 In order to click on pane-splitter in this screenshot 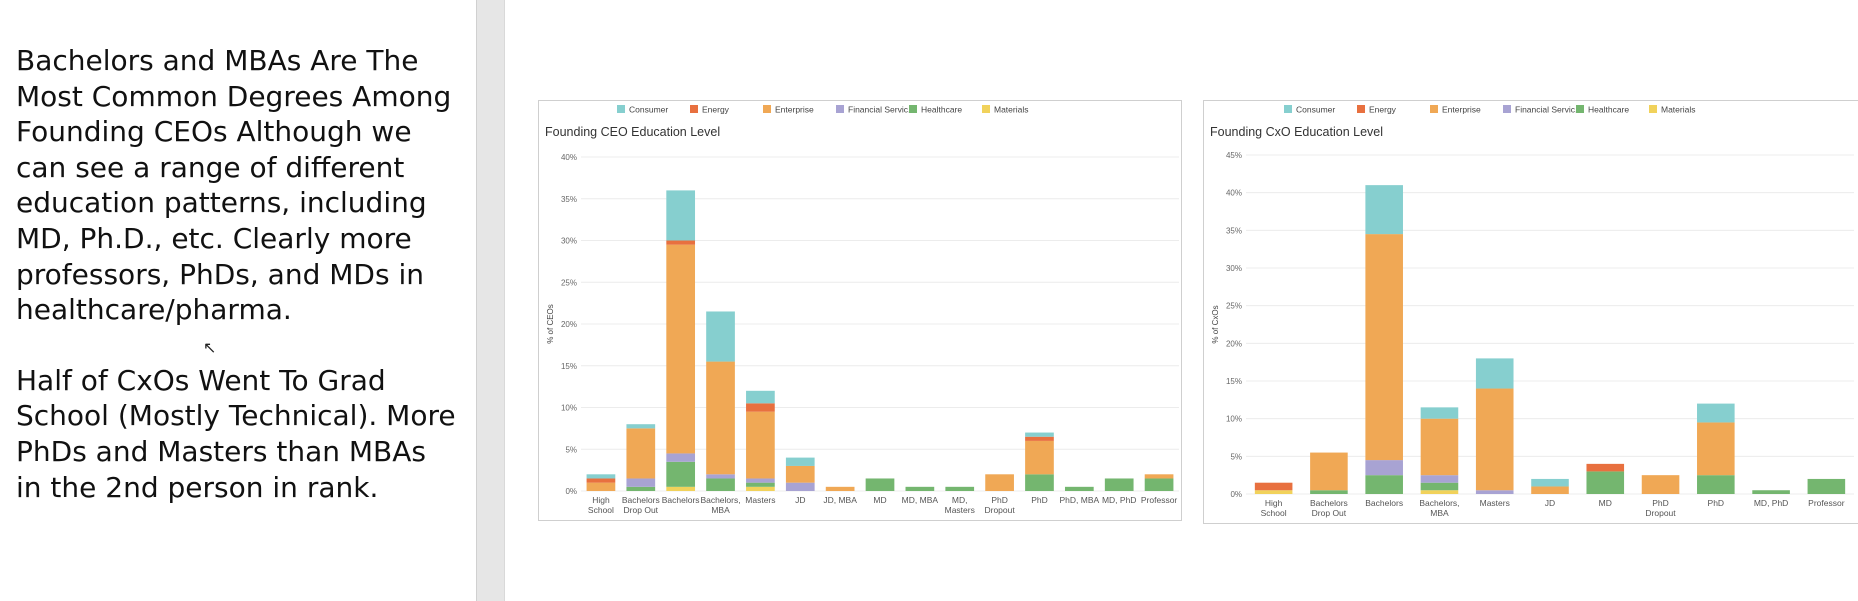, I will do `click(490, 300)`.